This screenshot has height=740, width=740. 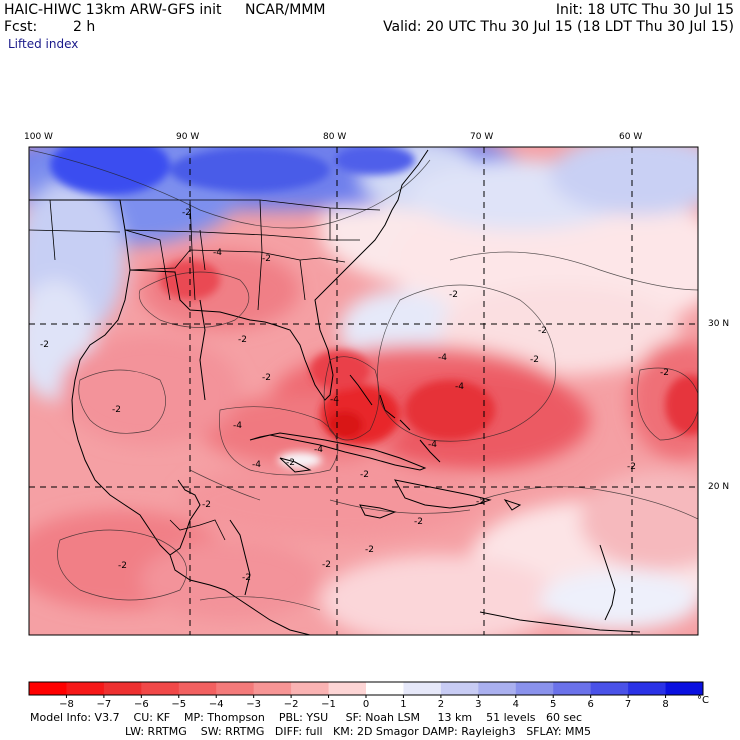 I want to click on colorbar-tick-label: −2, so click(x=291, y=704).